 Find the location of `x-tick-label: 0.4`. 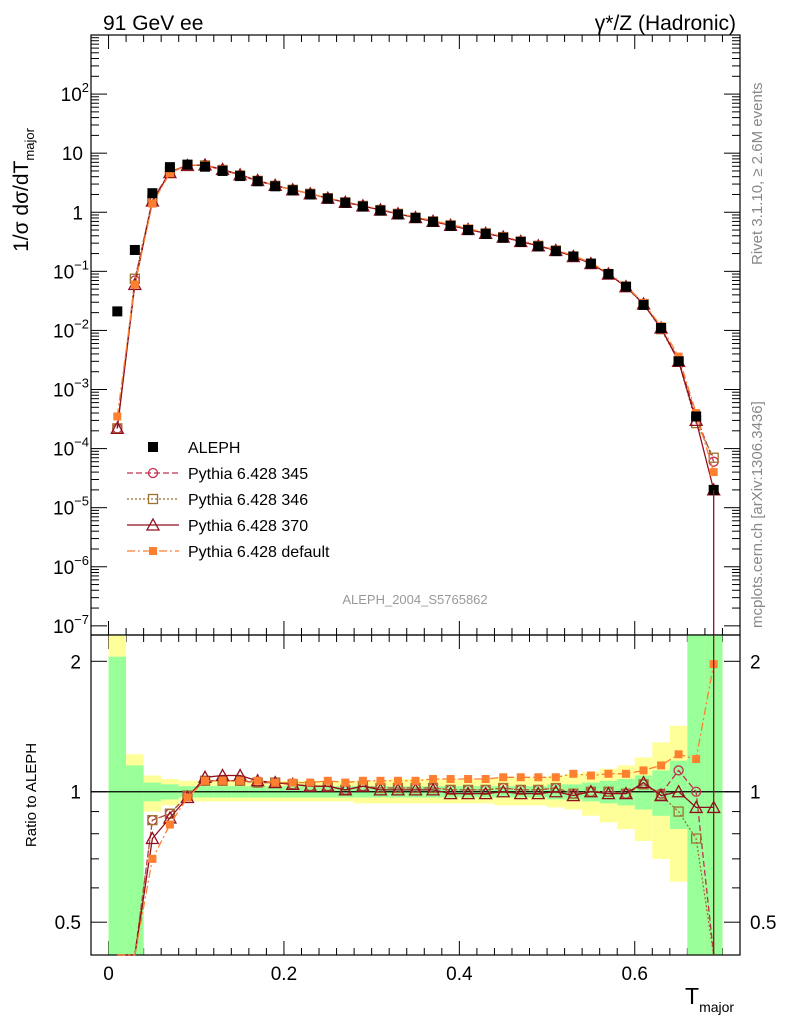

x-tick-label: 0.4 is located at coordinates (459, 974).